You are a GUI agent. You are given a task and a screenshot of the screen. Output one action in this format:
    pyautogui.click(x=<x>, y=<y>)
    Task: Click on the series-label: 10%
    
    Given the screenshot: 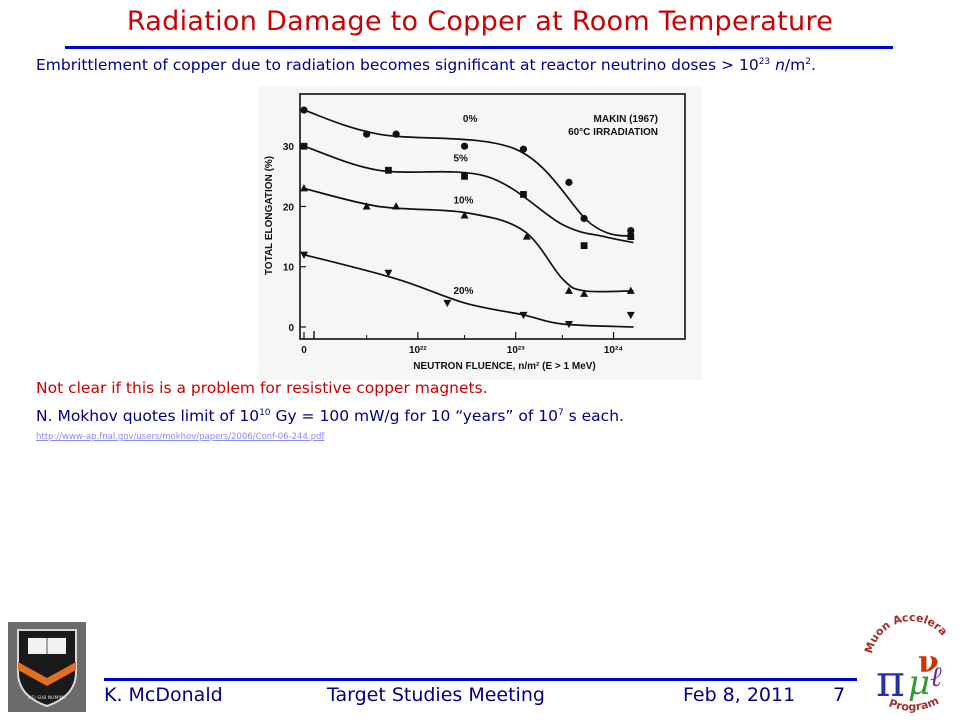 What is the action you would take?
    pyautogui.click(x=463, y=200)
    